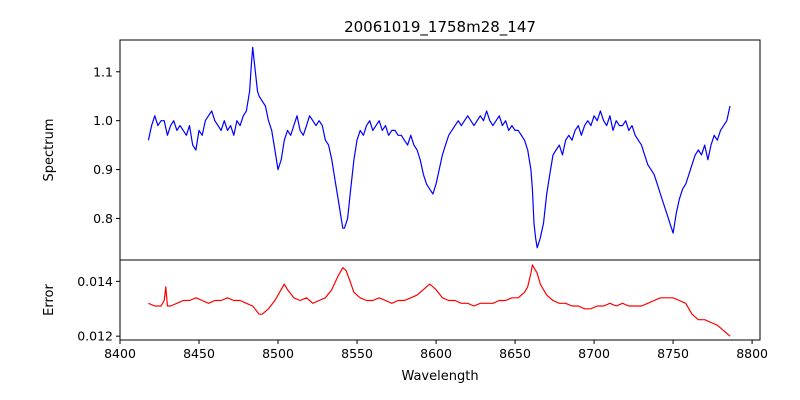 Image resolution: width=800 pixels, height=400 pixels. What do you see at coordinates (436, 353) in the screenshot?
I see `x-tick-label: 8600` at bounding box center [436, 353].